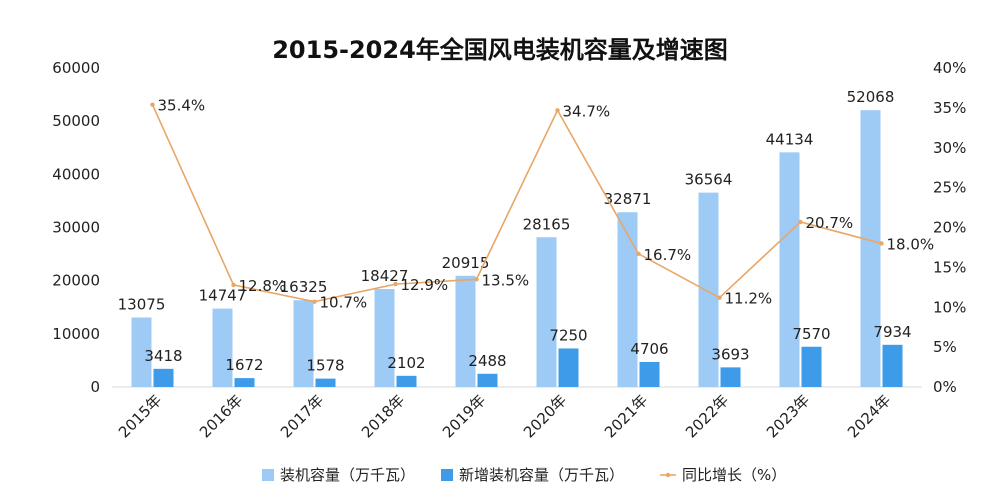  I want to click on x-category-label: 2022年, so click(707, 416).